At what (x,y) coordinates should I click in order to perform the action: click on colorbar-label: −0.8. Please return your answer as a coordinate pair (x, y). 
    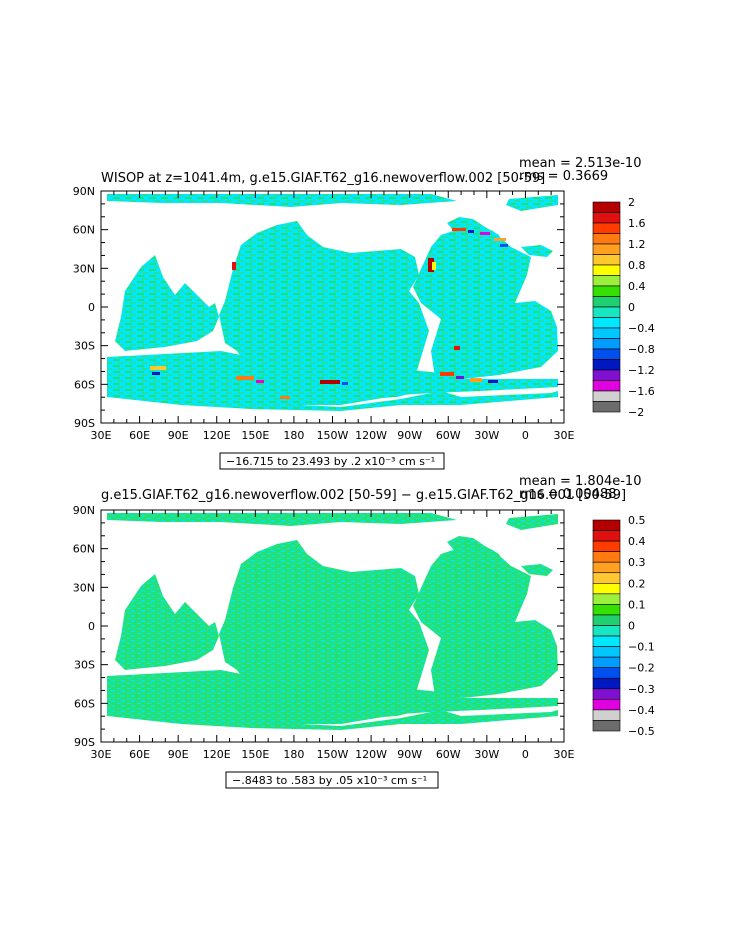
    Looking at the image, I should click on (641, 349).